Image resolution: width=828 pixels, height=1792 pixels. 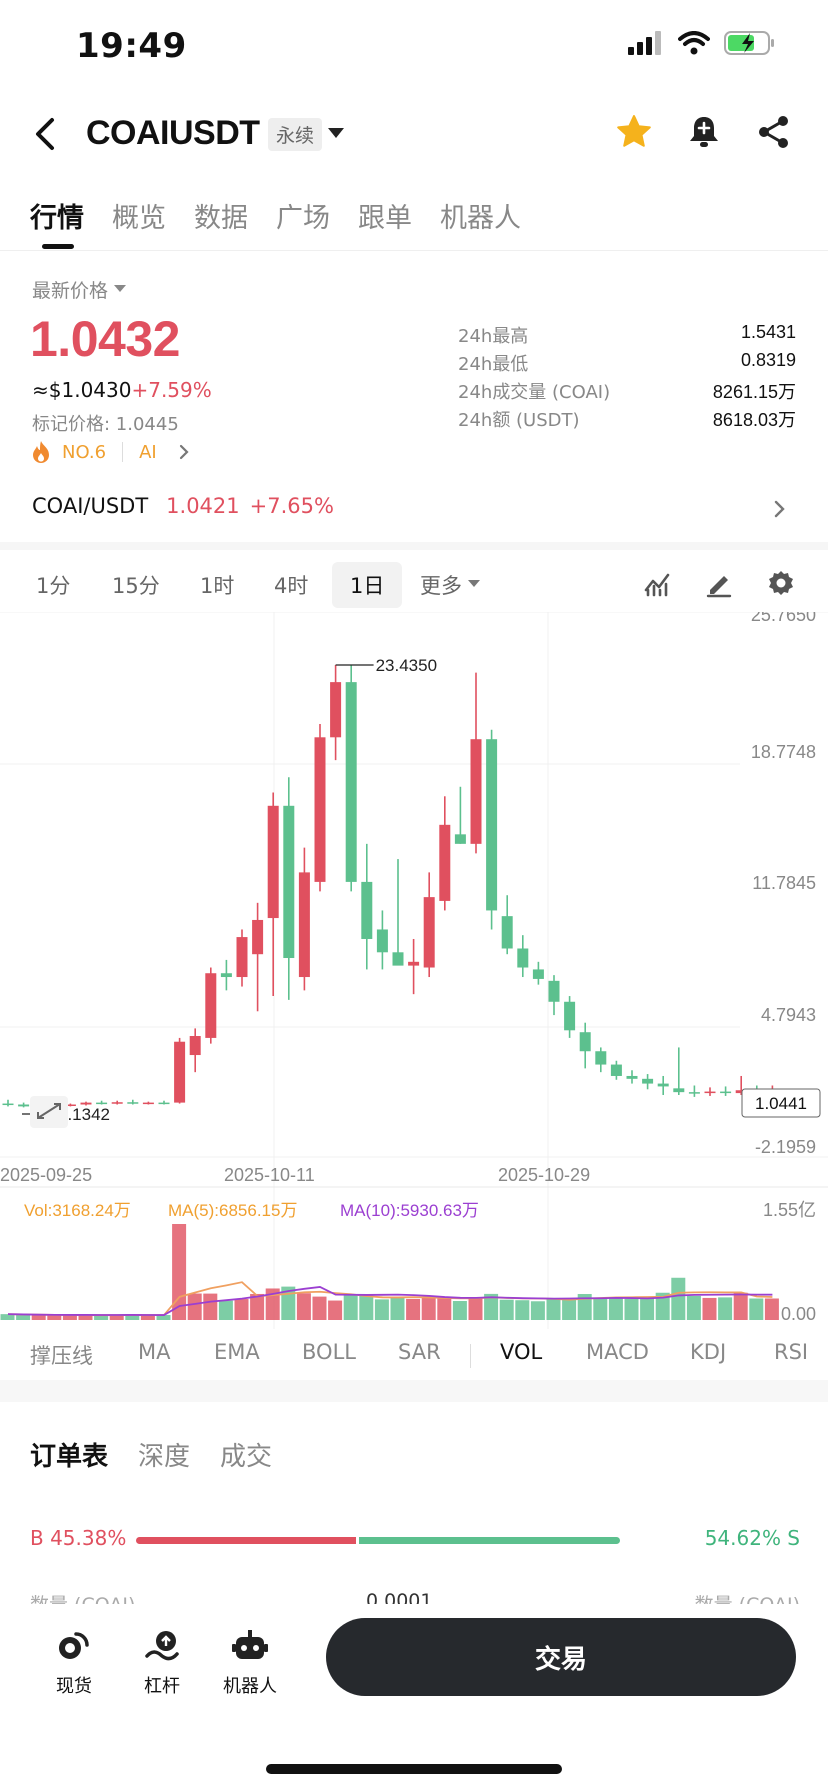 What do you see at coordinates (69, 1457) in the screenshot?
I see `tab-orderbook: 订单表` at bounding box center [69, 1457].